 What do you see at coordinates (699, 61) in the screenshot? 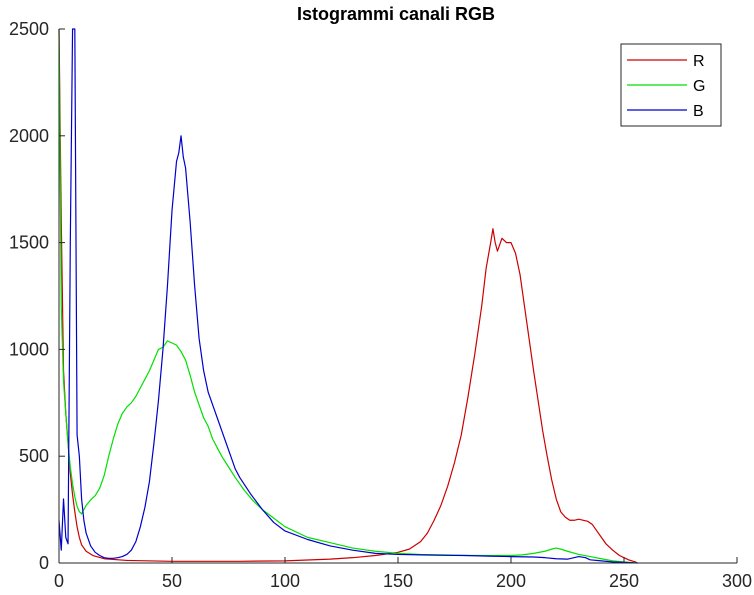
I see `legend-label-r: R` at bounding box center [699, 61].